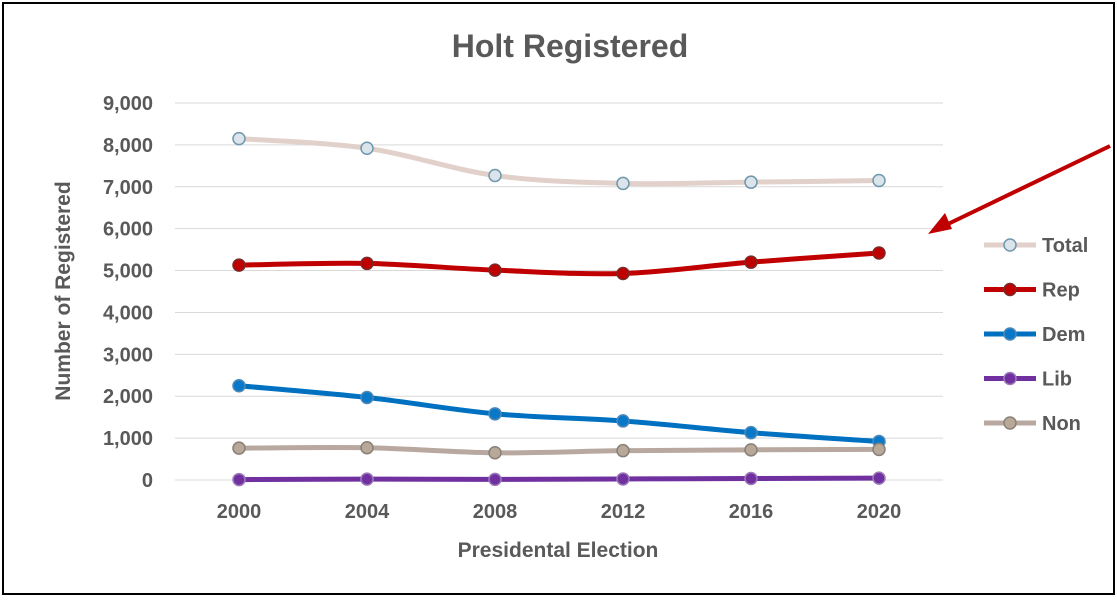  I want to click on x-tick-label: 2012, so click(623, 512).